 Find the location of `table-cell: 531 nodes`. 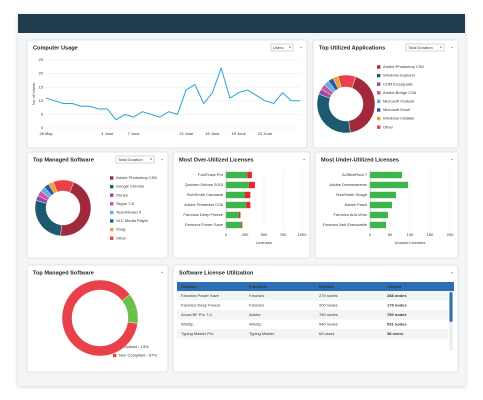

table-cell: 531 nodes is located at coordinates (397, 323).